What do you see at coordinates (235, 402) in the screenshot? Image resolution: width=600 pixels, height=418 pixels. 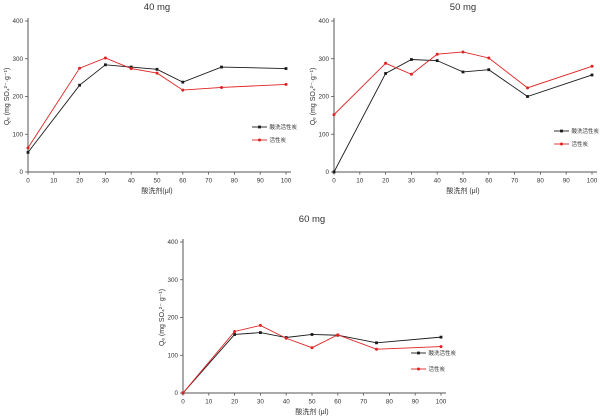 I see `x-tick-label: 20` at bounding box center [235, 402].